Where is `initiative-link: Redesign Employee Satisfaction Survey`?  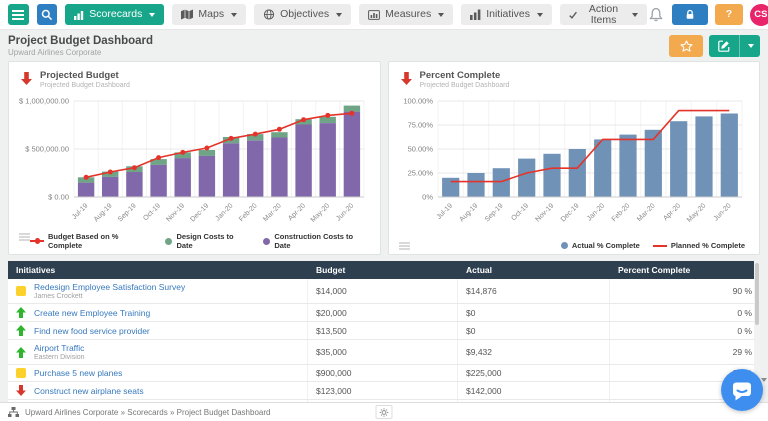 initiative-link: Redesign Employee Satisfaction Survey is located at coordinates (110, 287).